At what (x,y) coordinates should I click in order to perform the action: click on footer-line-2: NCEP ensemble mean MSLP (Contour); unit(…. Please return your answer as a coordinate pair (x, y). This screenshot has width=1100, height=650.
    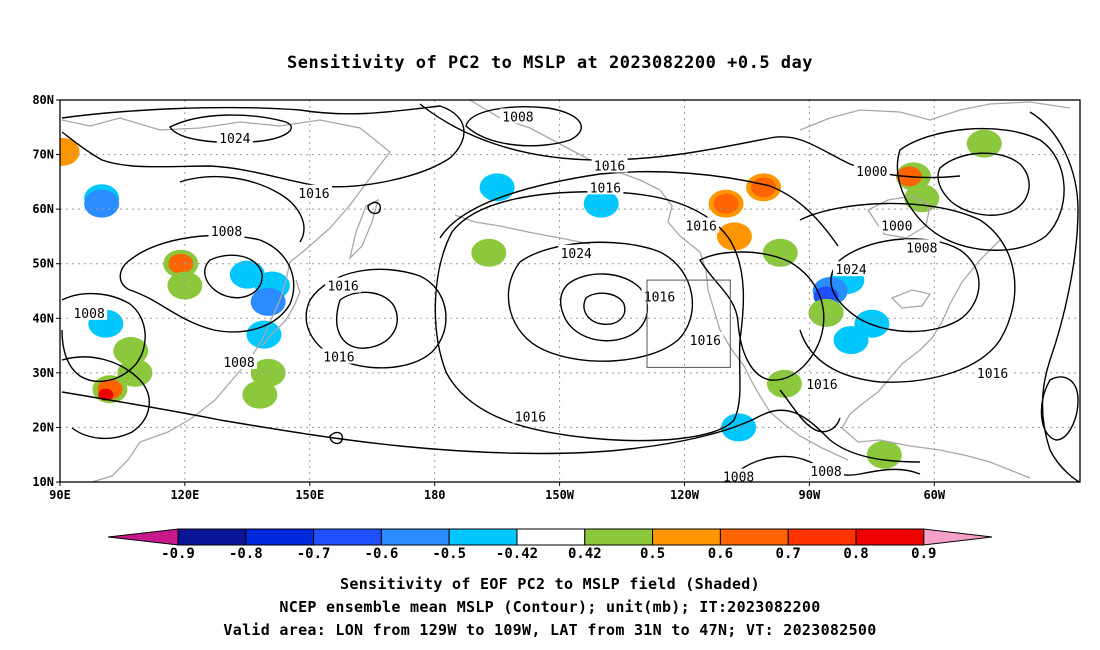
    Looking at the image, I should click on (549, 607).